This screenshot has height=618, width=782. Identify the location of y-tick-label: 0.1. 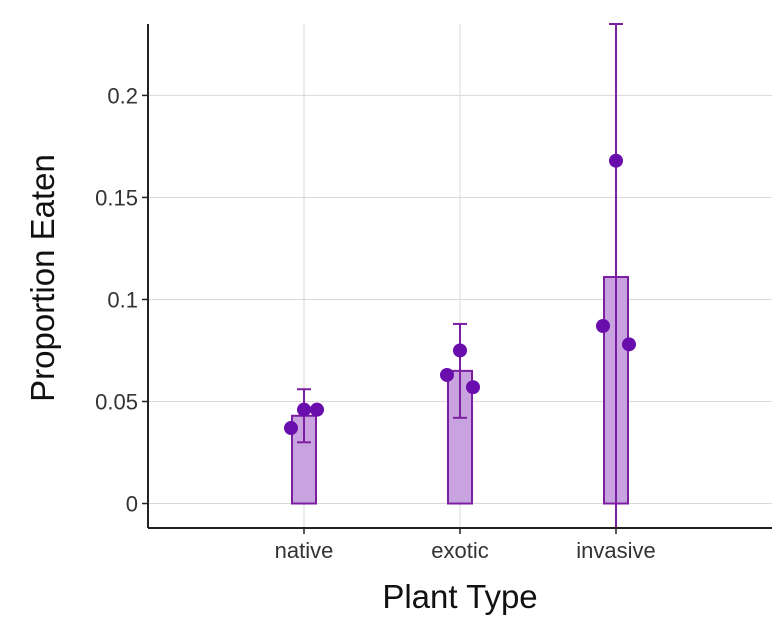
(122, 299).